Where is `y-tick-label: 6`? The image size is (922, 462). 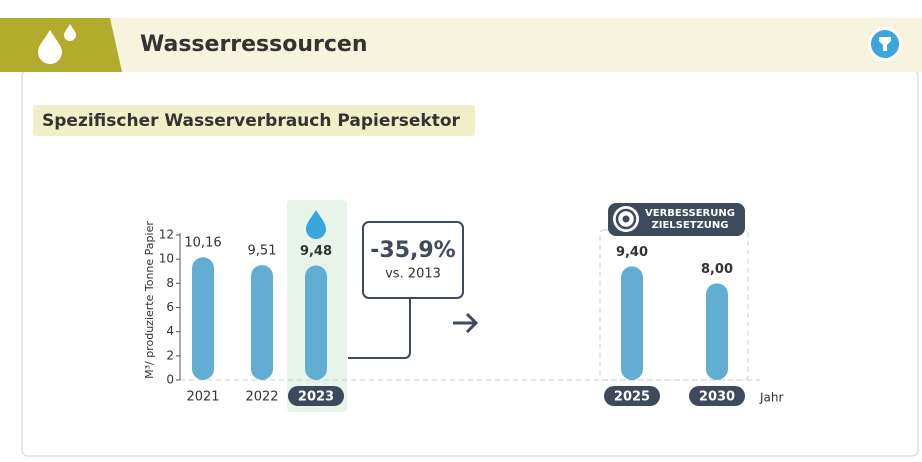 y-tick-label: 6 is located at coordinates (170, 307).